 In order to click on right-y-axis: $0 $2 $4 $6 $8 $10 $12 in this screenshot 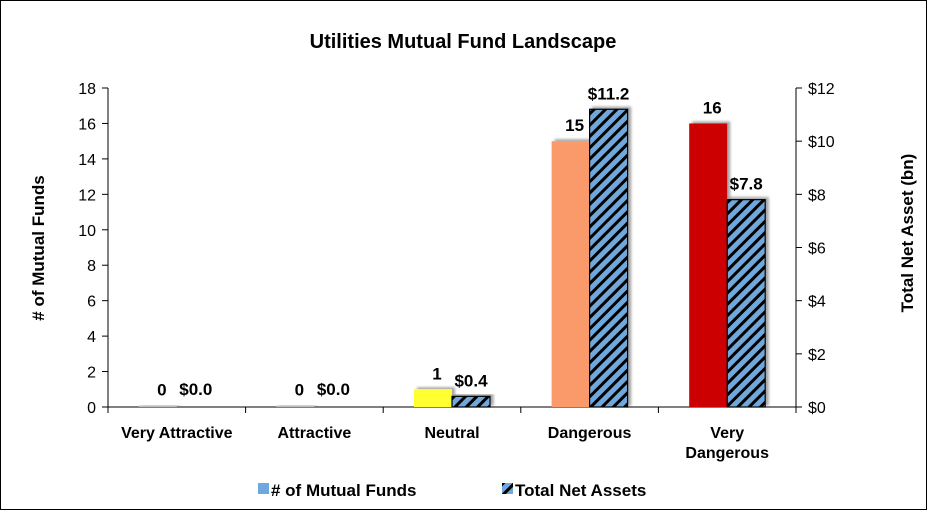, I will do `click(815, 249)`.